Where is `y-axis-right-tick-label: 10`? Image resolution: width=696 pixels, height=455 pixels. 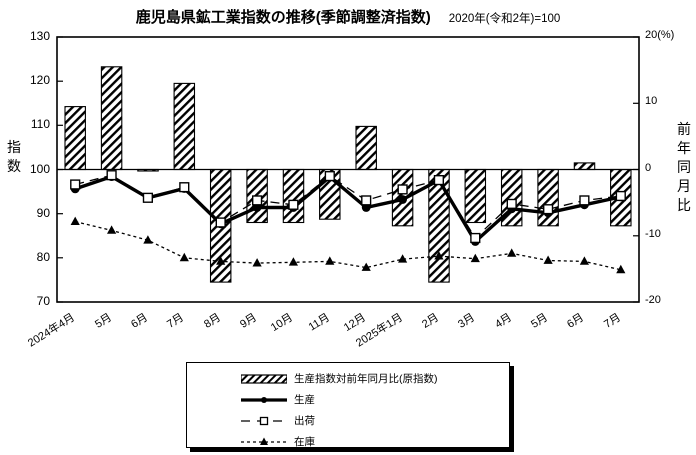 y-axis-right-tick-label: 10 is located at coordinates (651, 101).